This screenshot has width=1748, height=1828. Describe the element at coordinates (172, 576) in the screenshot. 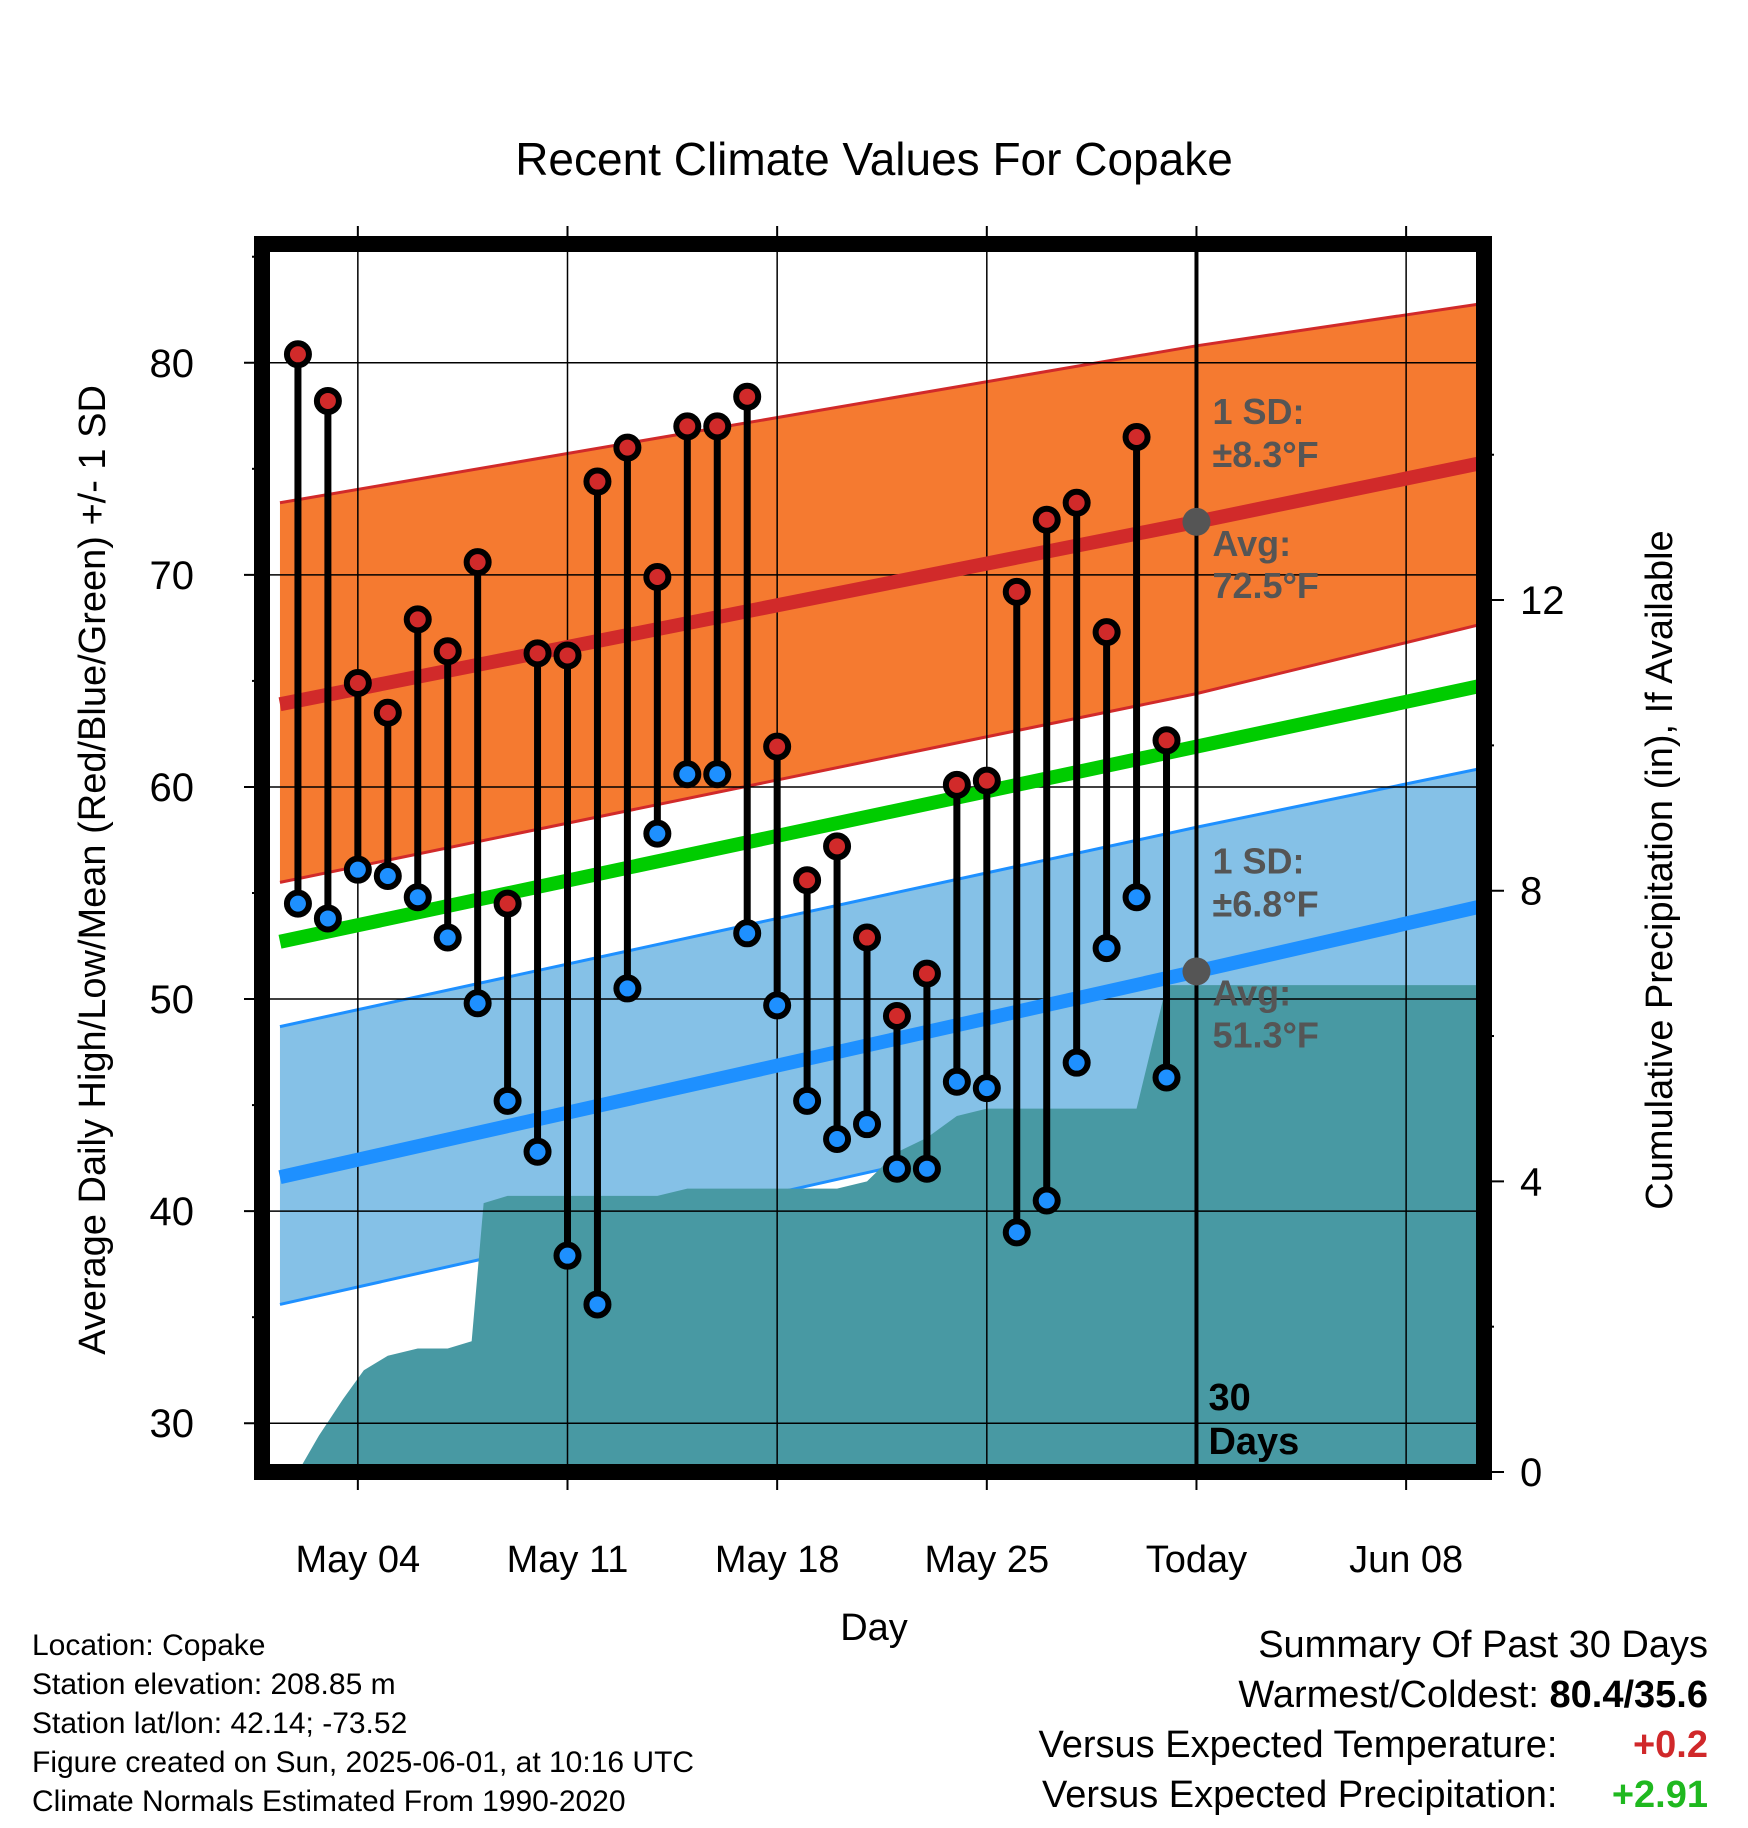

I see `y-left-tick-label: 70` at that location.